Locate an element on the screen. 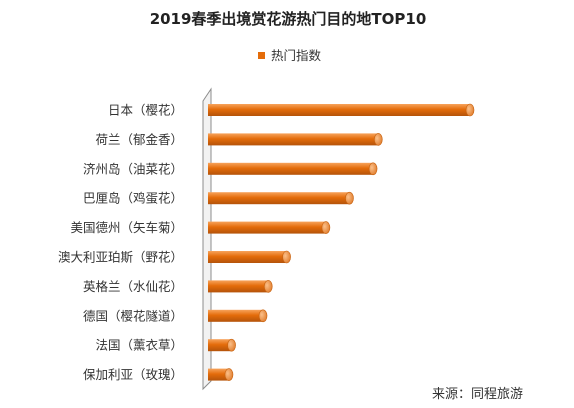 This screenshot has height=408, width=574. category-label: 英格兰（水仙花） is located at coordinates (133, 286).